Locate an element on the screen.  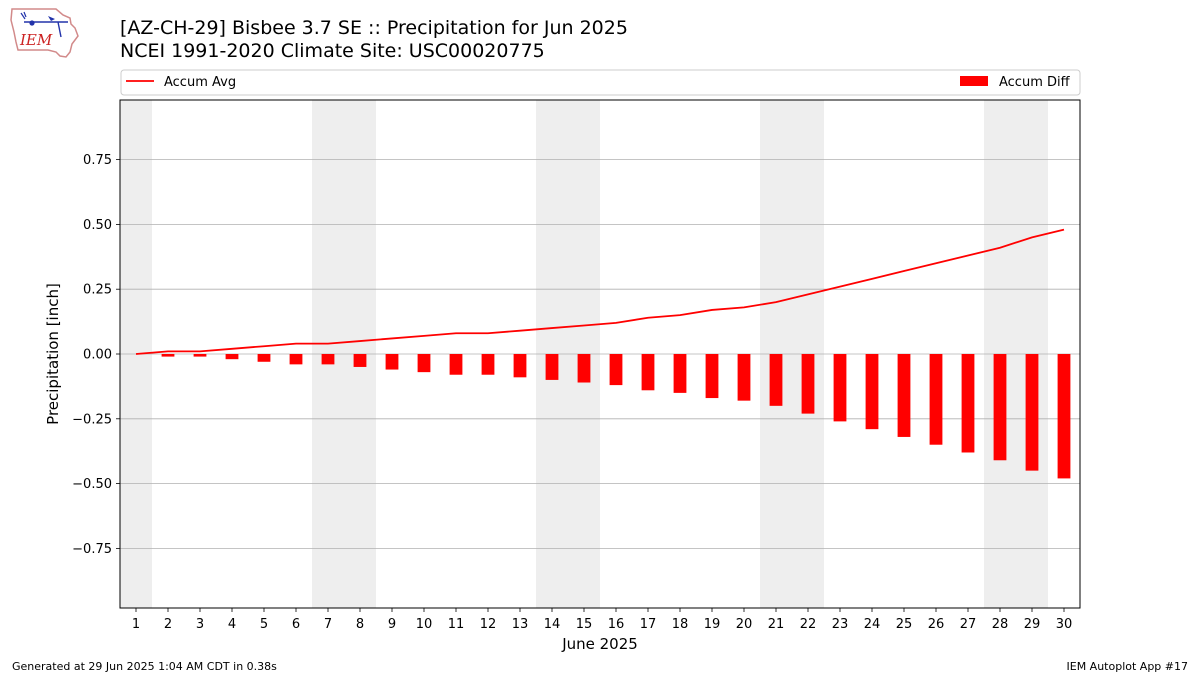
x-tick-label: 7 is located at coordinates (328, 624).